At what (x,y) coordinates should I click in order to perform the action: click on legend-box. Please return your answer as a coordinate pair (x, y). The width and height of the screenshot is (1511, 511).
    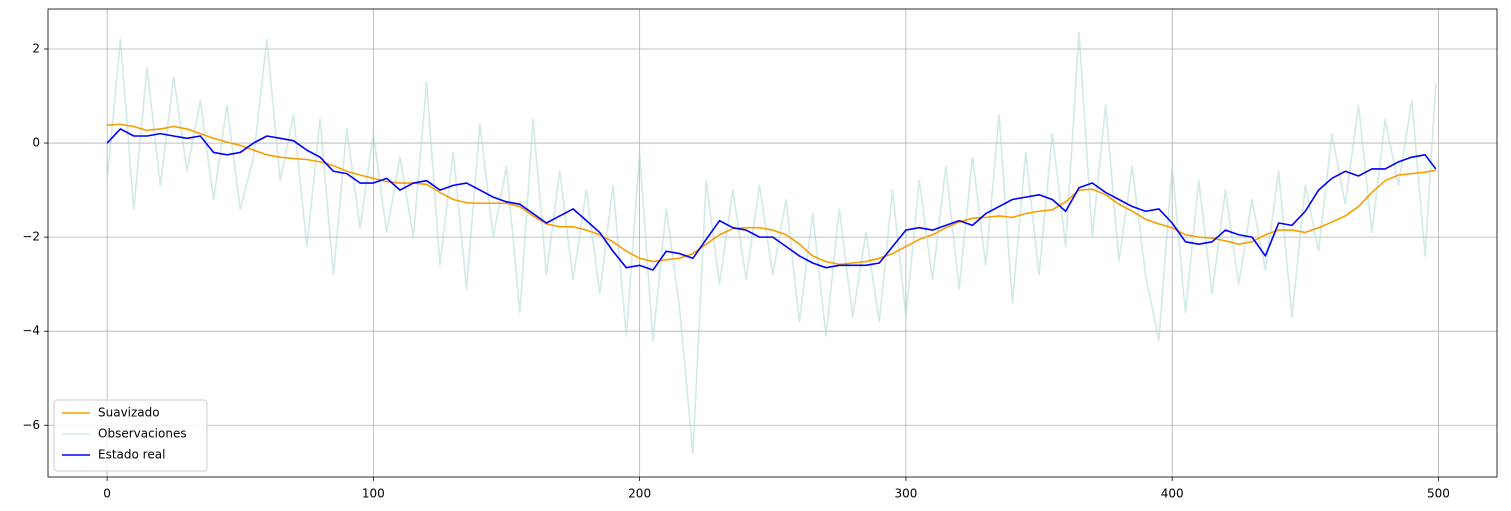
    Looking at the image, I should click on (130, 435).